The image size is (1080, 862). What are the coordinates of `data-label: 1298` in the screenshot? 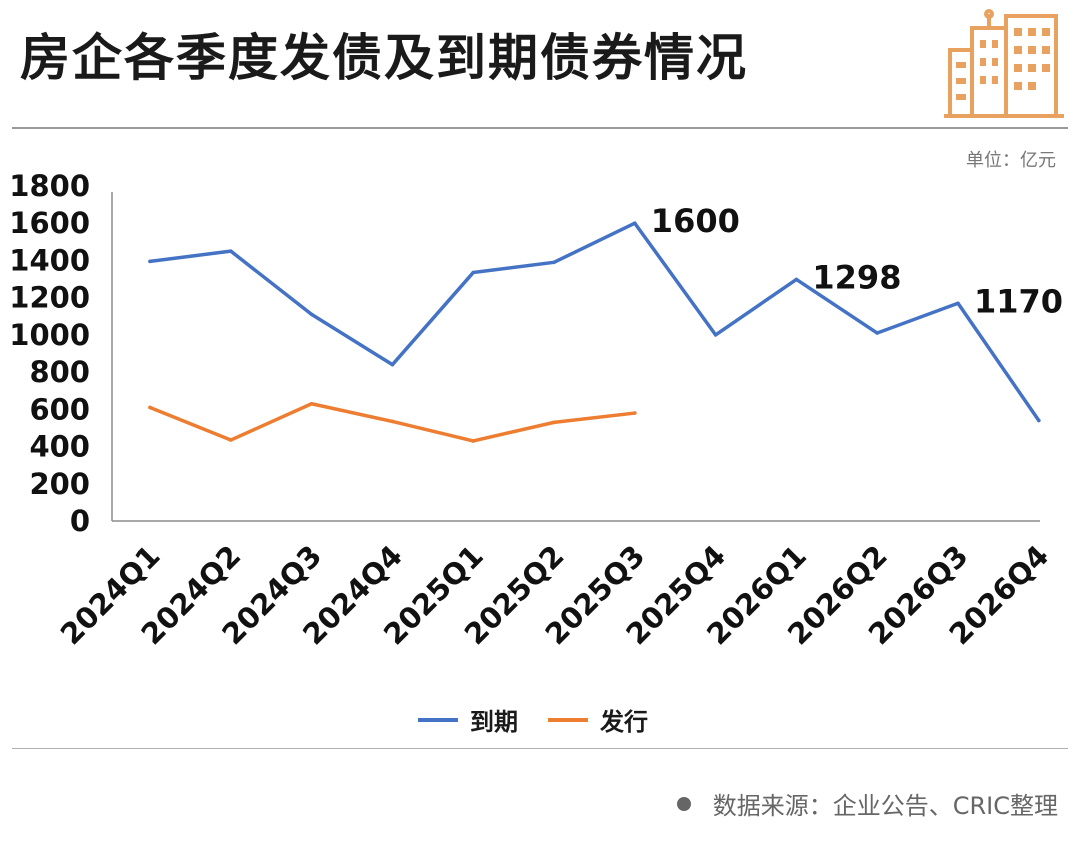 It's located at (856, 277).